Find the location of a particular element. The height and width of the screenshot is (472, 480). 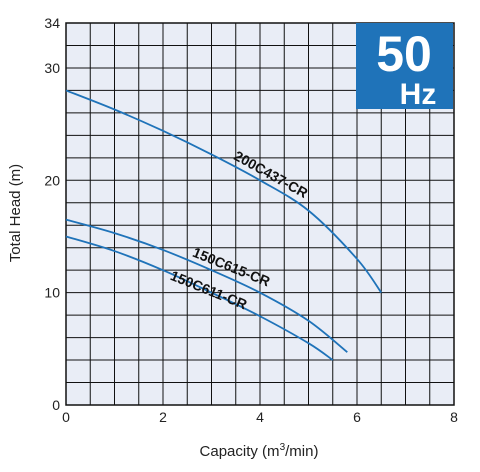

x-axis-label: Capacity (m3/min) is located at coordinates (259, 451).